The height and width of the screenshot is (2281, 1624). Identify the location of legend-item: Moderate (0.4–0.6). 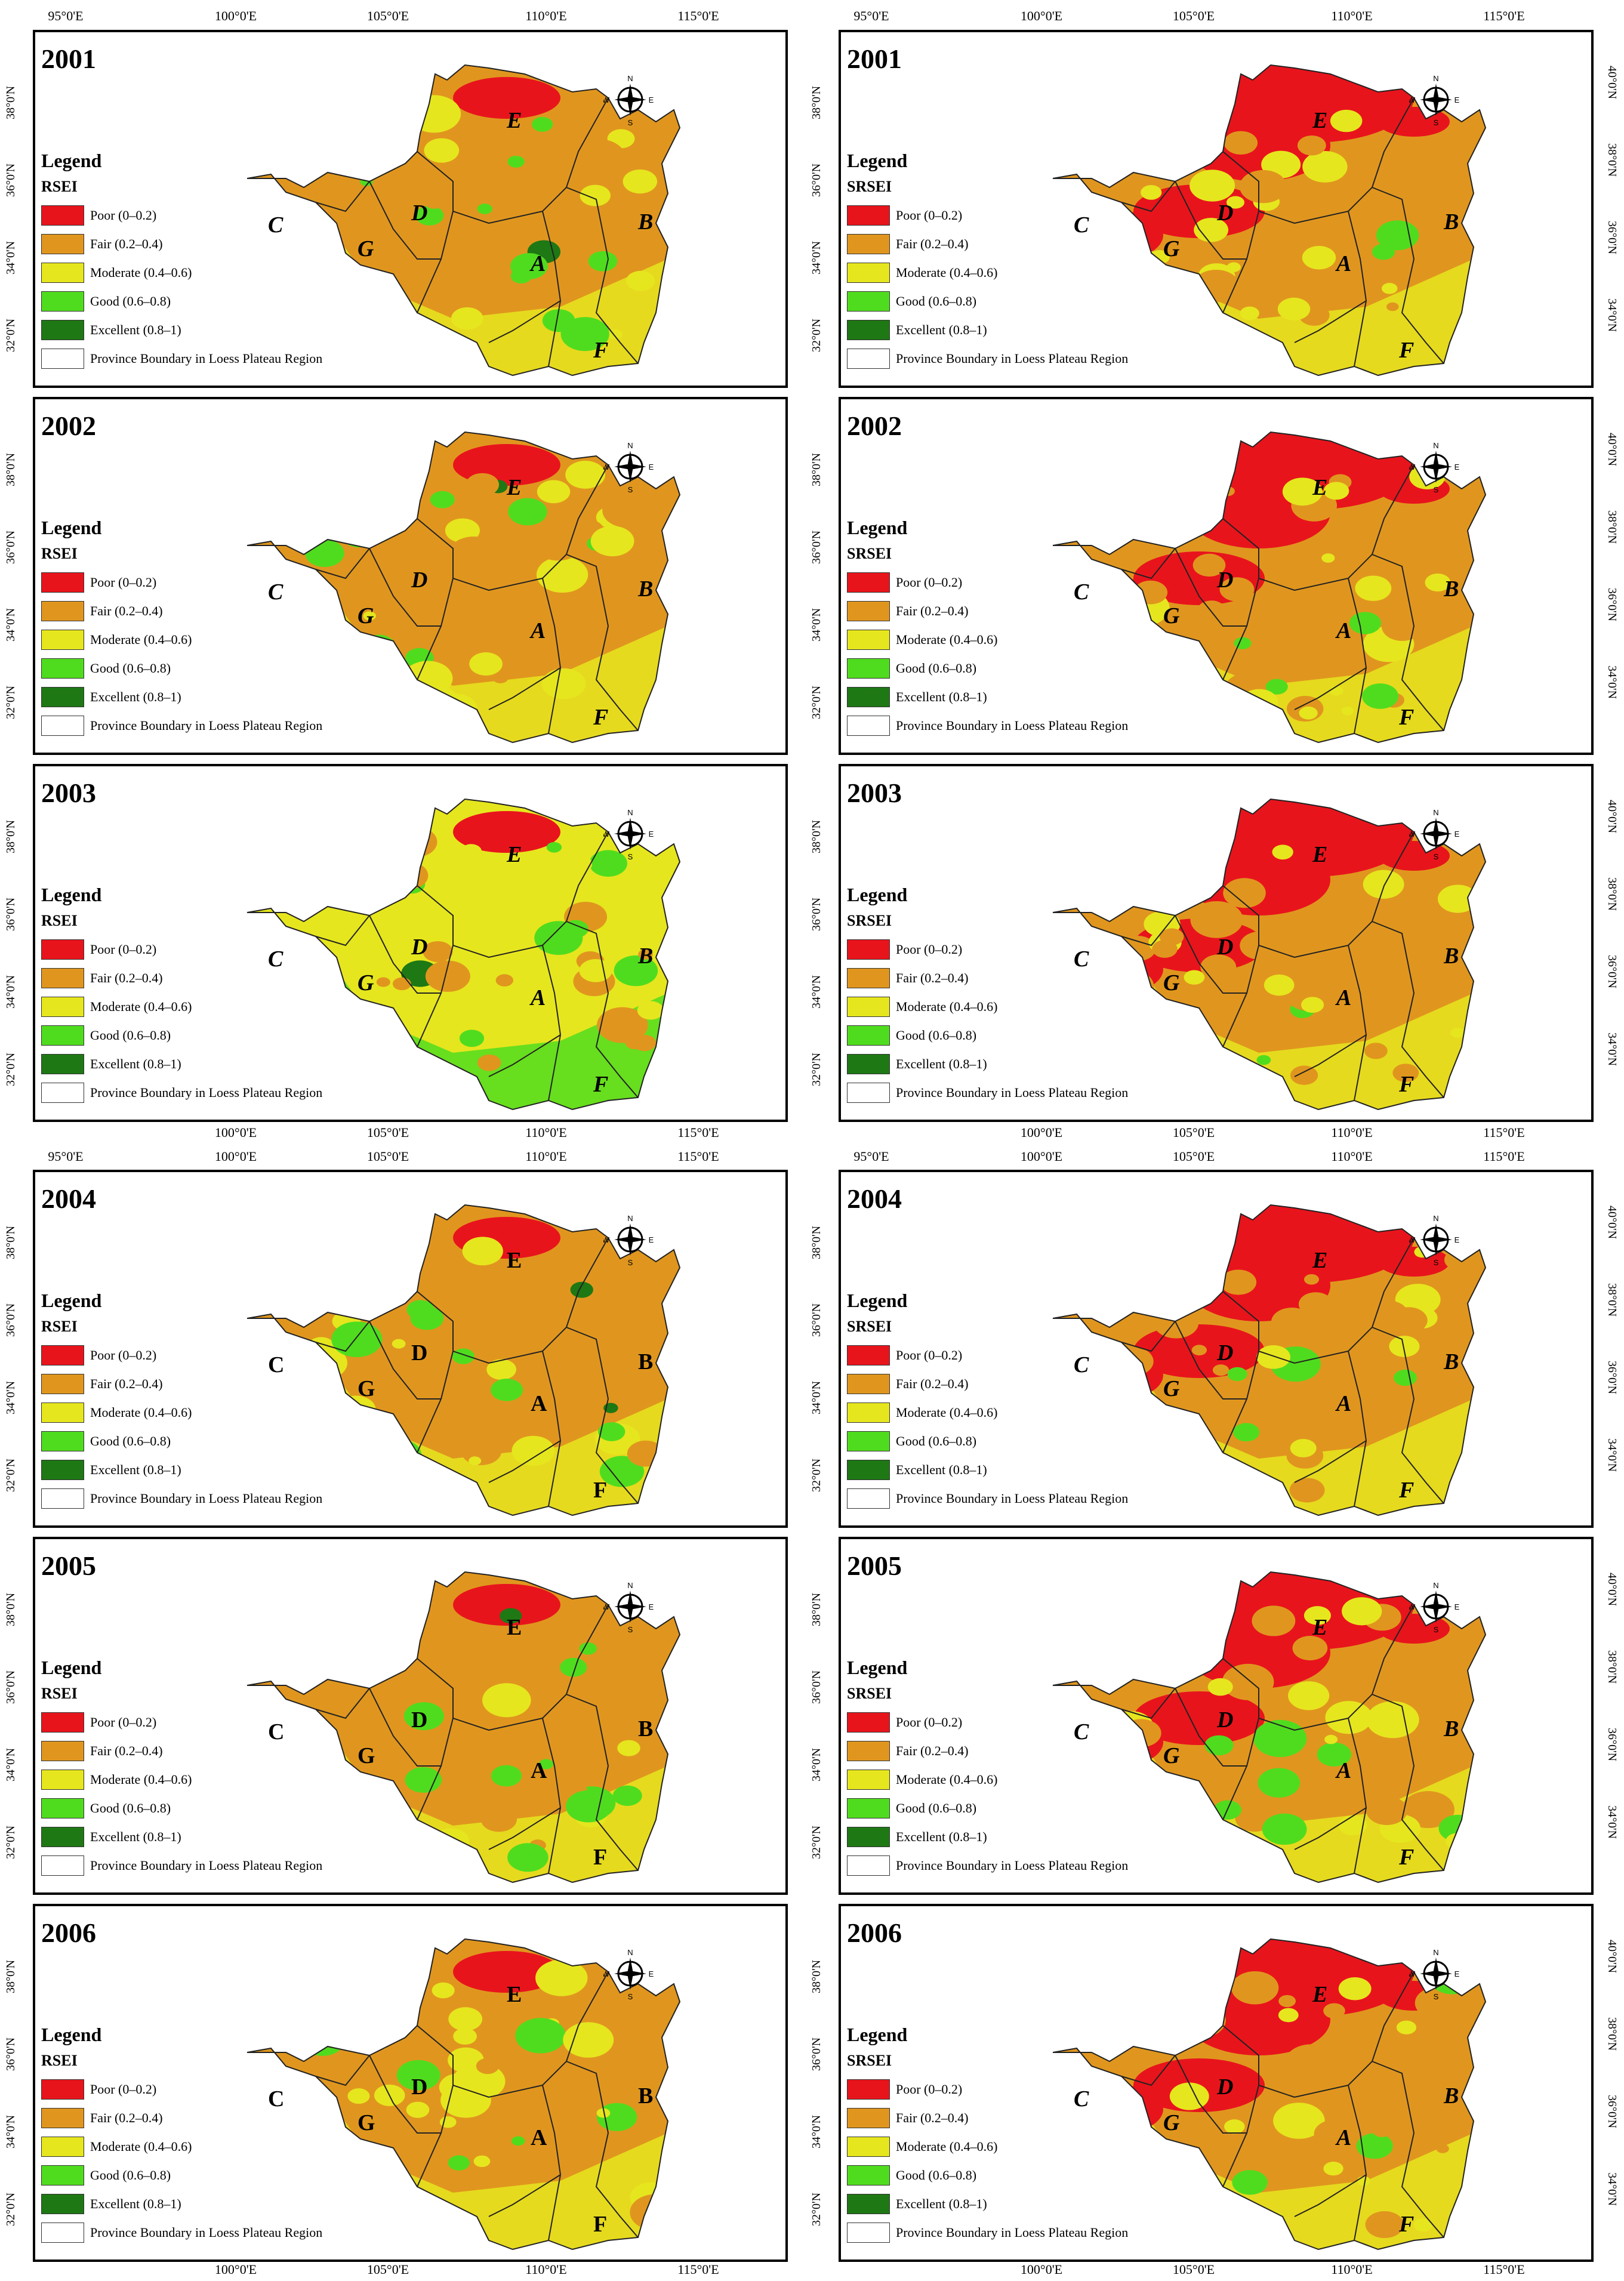
(922, 273).